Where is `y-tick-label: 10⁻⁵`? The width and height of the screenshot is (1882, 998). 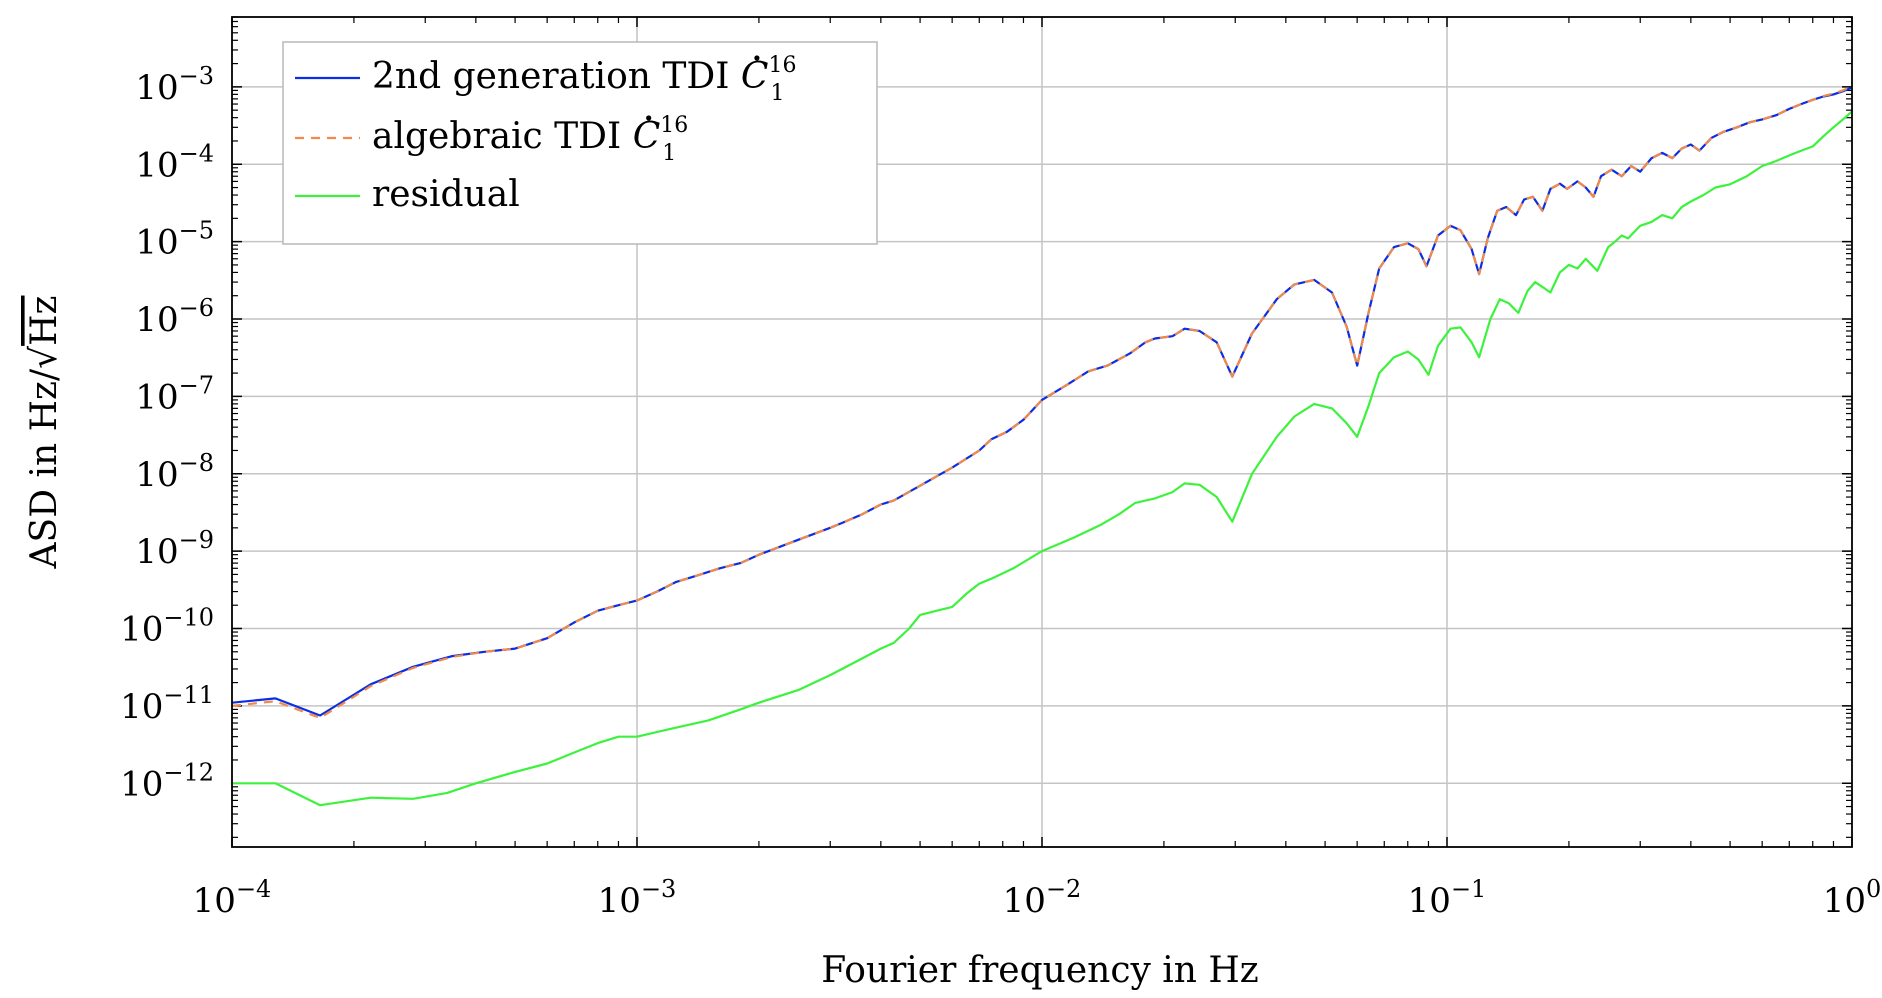
y-tick-label: 10⁻⁵ is located at coordinates (174, 240).